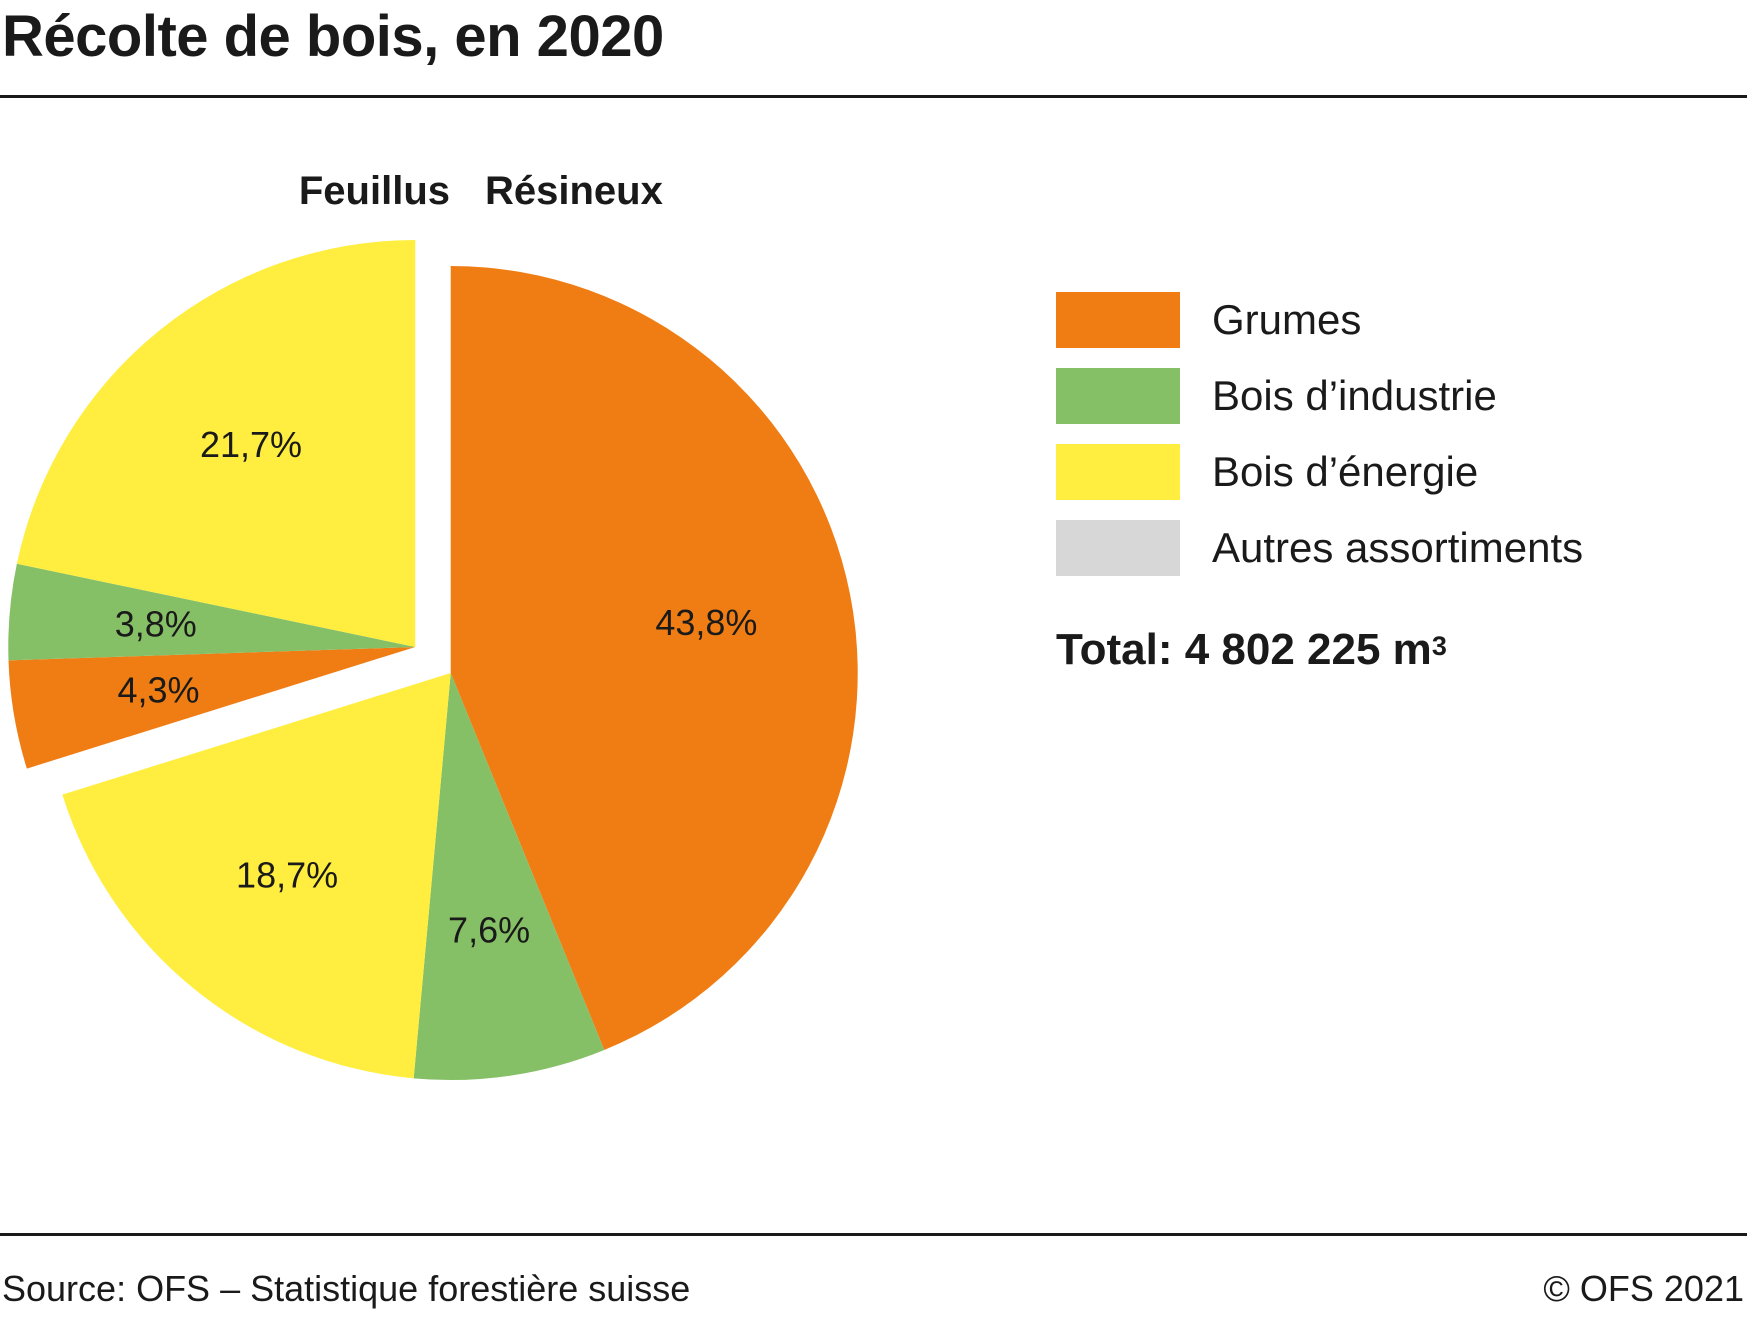  I want to click on legend-swatch-bois-industrie, so click(1118, 396).